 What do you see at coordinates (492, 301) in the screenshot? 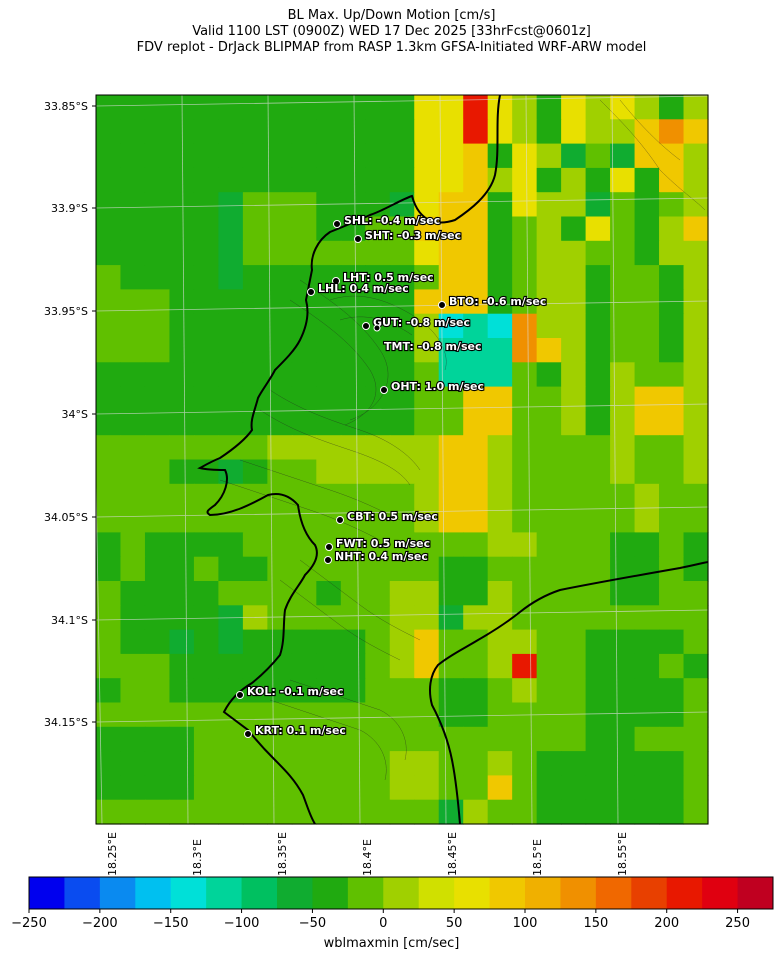
I see `station-bto: BTO: -0.6 m/sec` at bounding box center [492, 301].